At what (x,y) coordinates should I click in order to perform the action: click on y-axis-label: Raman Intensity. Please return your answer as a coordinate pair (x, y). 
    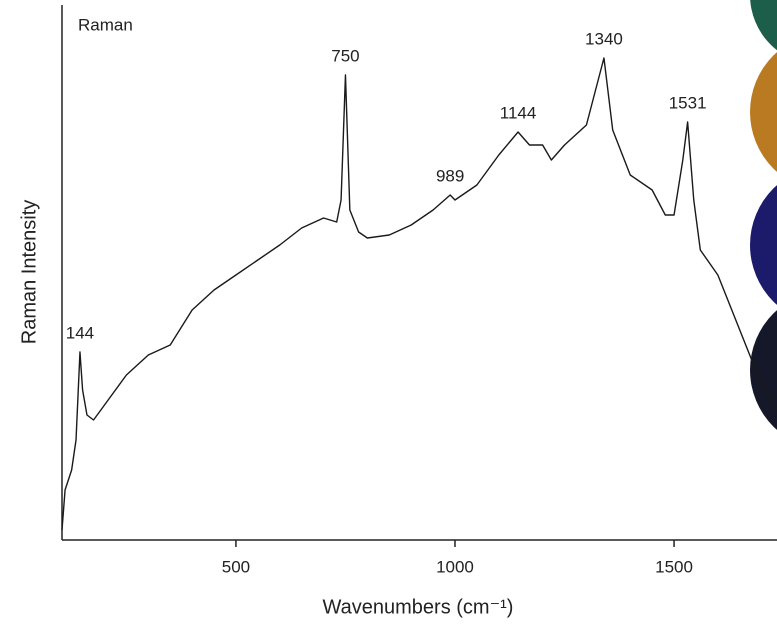
    Looking at the image, I should click on (29, 272).